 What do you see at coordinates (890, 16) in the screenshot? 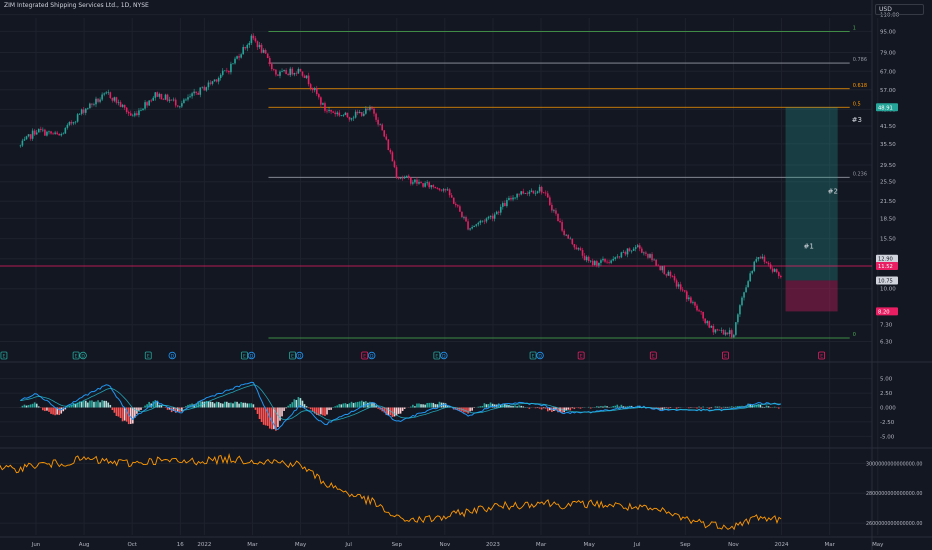
I see `price-axis-tick: 110.00` at bounding box center [890, 16].